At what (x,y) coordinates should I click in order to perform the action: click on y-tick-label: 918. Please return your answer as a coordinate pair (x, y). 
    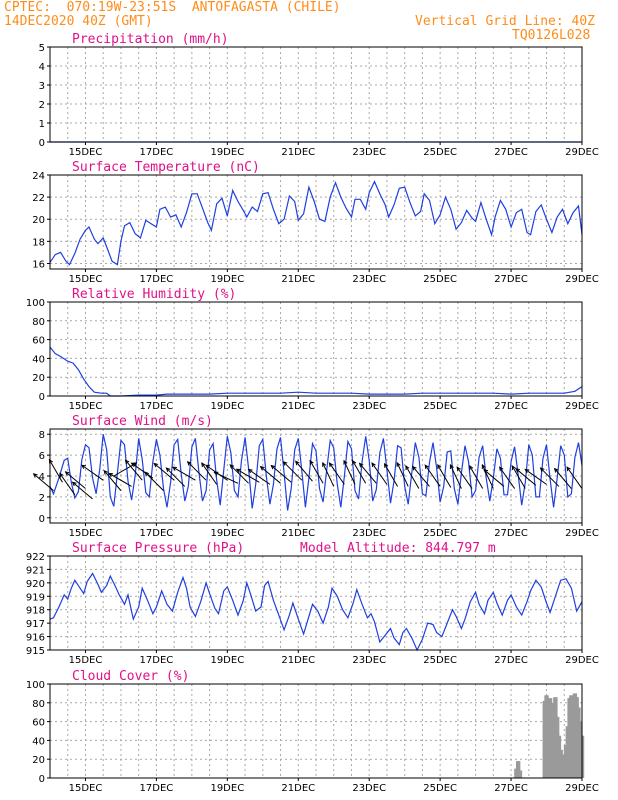
    Looking at the image, I should click on (35, 611).